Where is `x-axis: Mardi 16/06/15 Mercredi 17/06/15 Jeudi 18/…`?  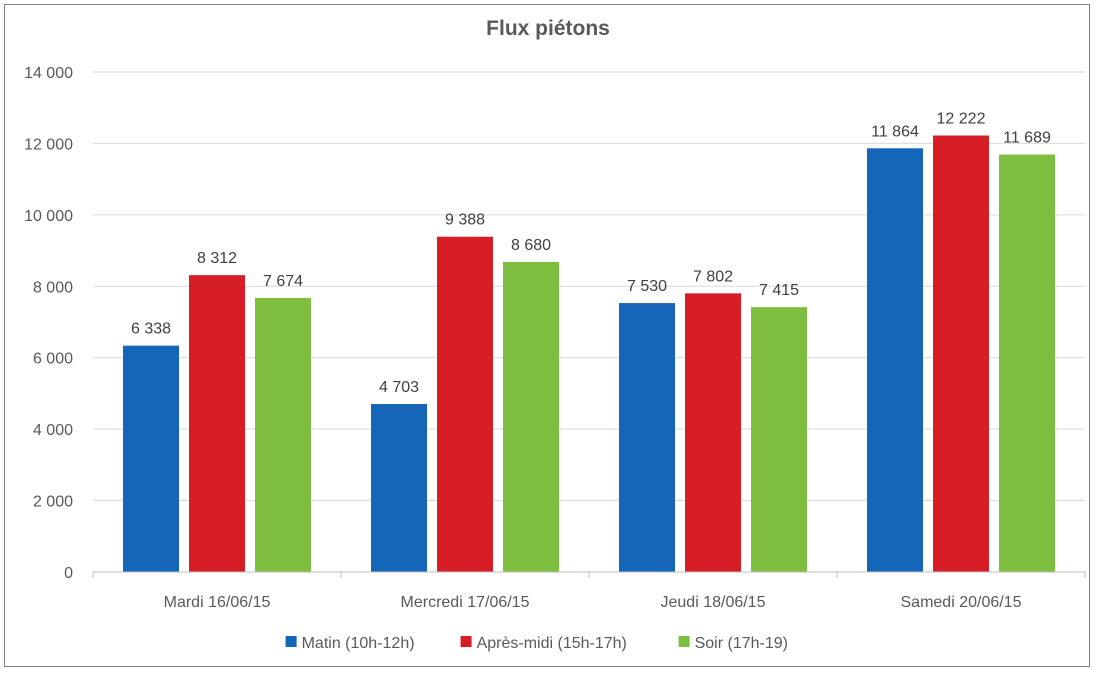
x-axis: Mardi 16/06/15 Mercredi 17/06/15 Jeudi 18/… is located at coordinates (589, 591).